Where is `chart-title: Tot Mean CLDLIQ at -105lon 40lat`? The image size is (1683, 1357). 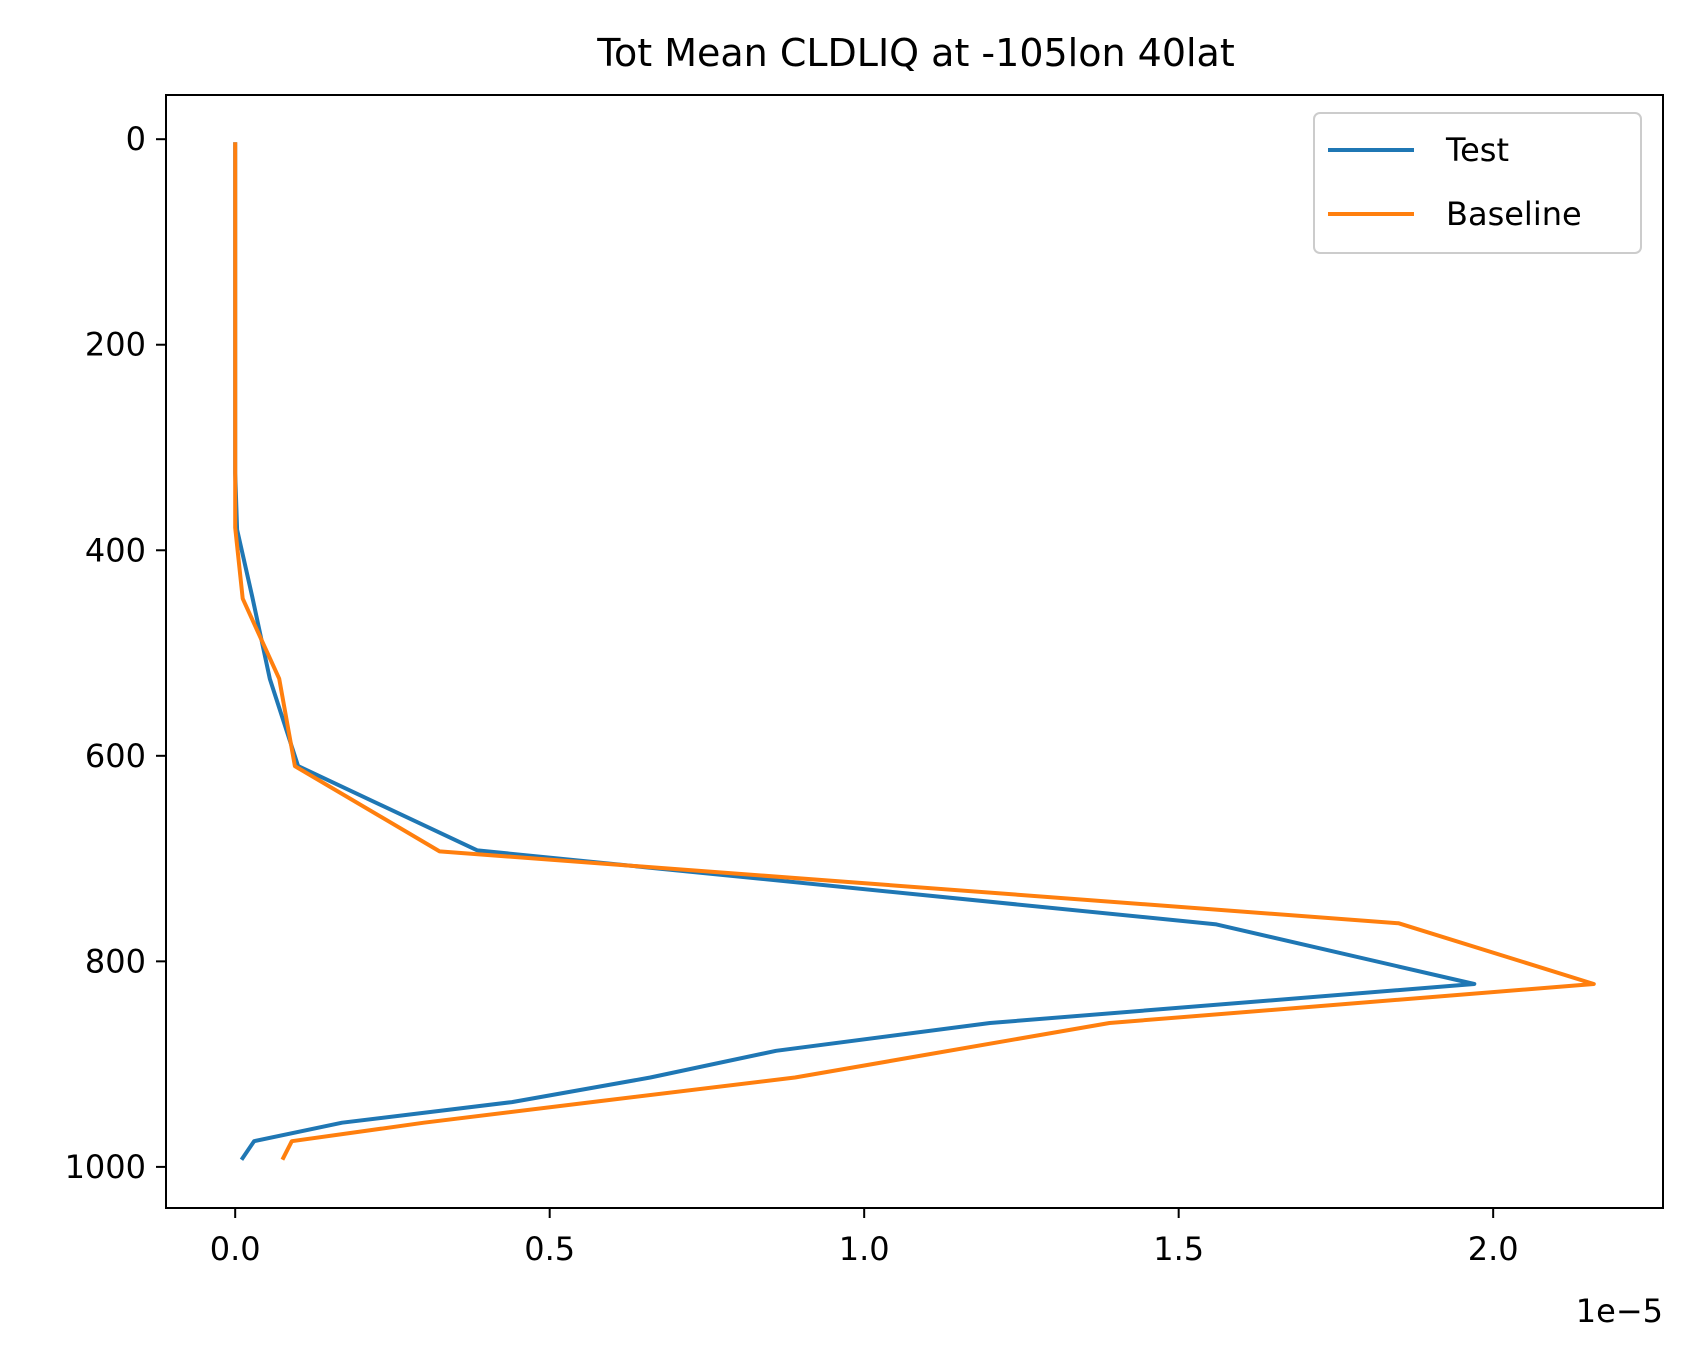 chart-title: Tot Mean CLDLIQ at -105lon 40lat is located at coordinates (915, 53).